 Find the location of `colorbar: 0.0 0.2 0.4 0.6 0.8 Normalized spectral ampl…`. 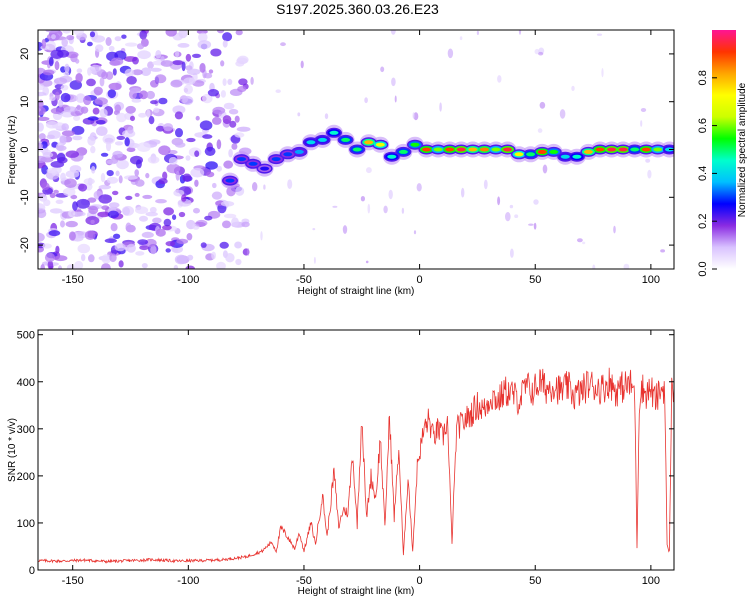

colorbar: 0.0 0.2 0.4 0.6 0.8 Normalized spectral ampl… is located at coordinates (722, 153).